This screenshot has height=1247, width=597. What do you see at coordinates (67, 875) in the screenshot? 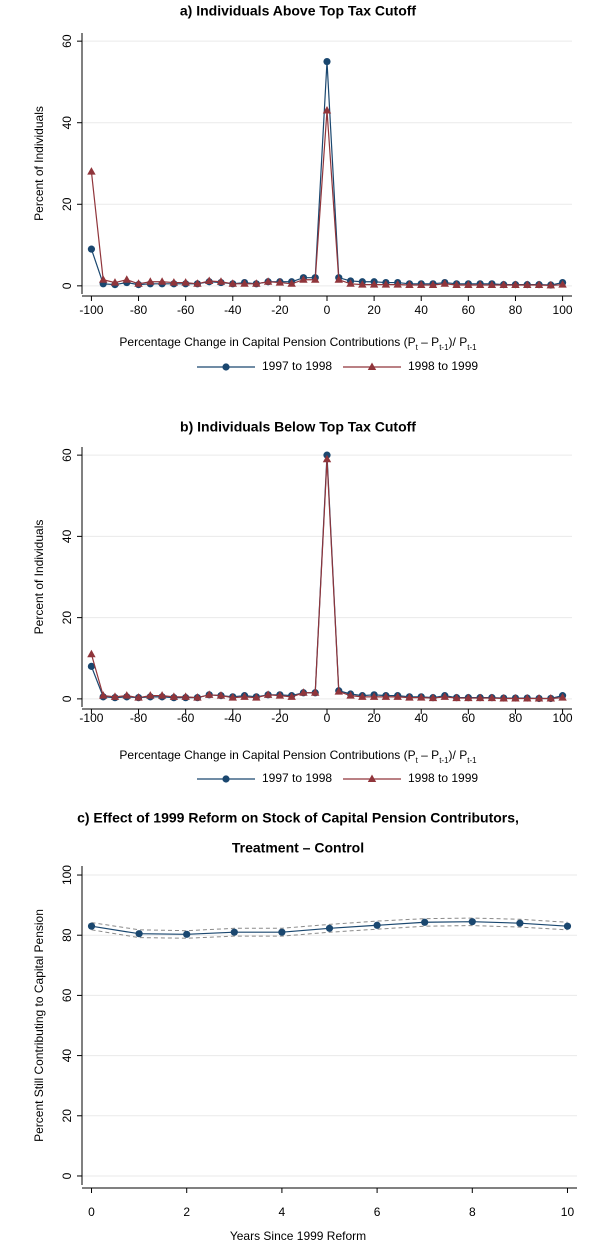
I see `y-tick-label: 100` at bounding box center [67, 875].